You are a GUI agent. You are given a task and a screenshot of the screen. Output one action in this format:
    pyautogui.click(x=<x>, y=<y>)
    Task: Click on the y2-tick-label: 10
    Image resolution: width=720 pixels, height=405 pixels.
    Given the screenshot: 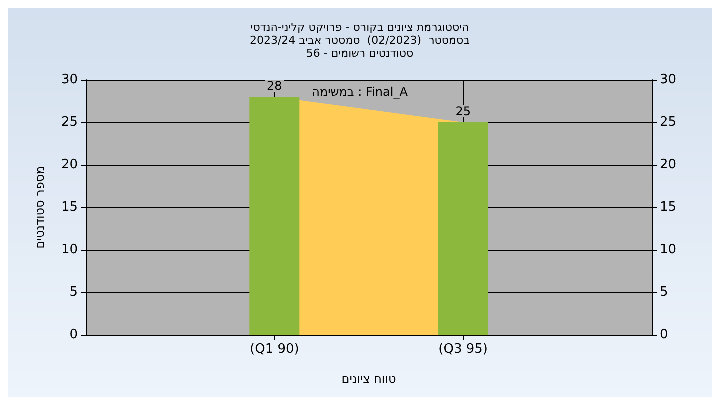 What is the action you would take?
    pyautogui.click(x=668, y=250)
    